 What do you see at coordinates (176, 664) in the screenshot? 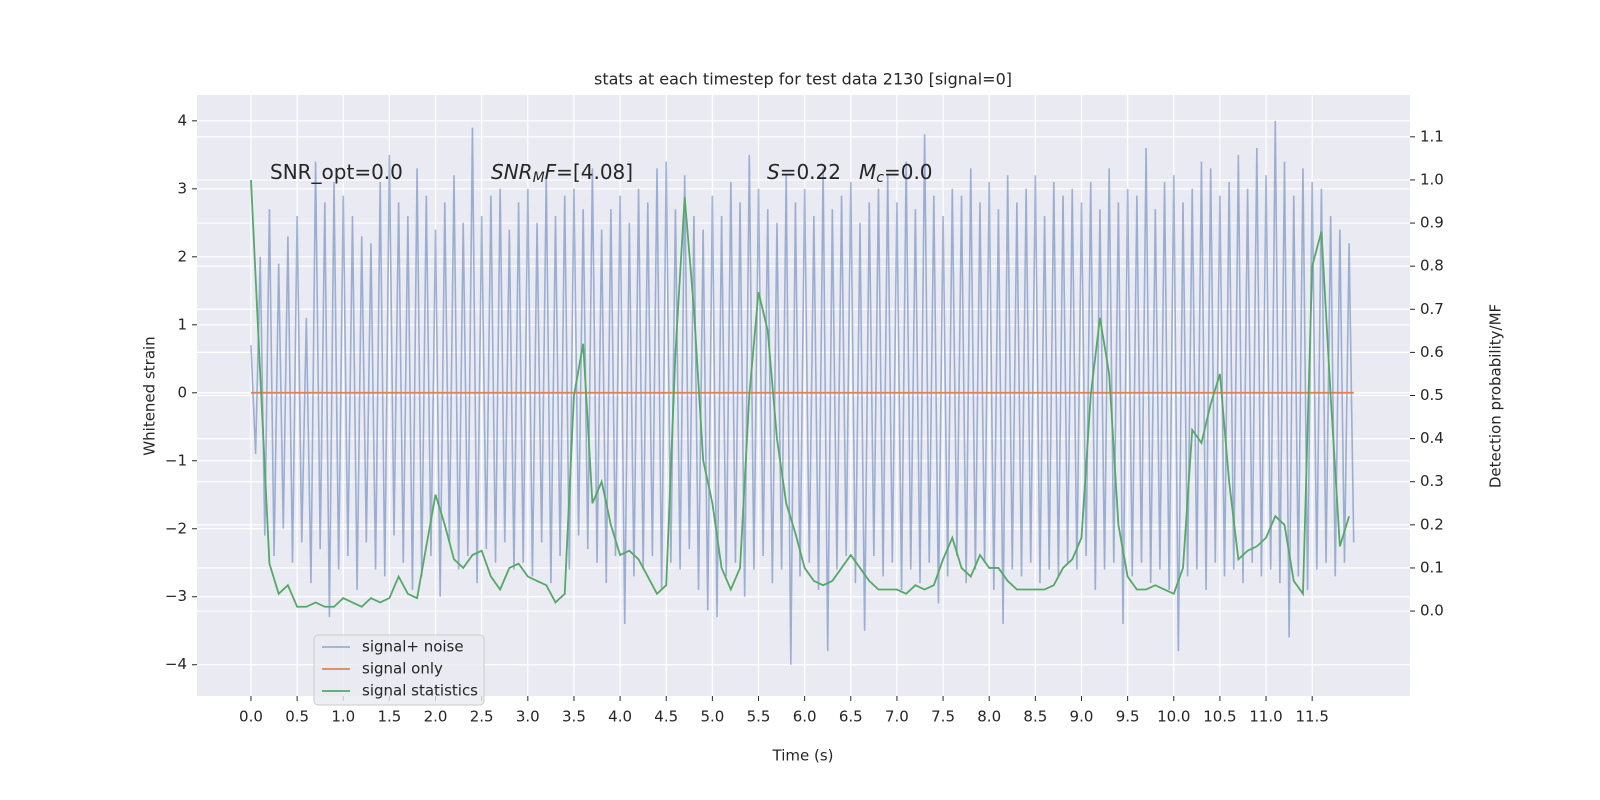
I see `y-tick-label: −4` at bounding box center [176, 664].